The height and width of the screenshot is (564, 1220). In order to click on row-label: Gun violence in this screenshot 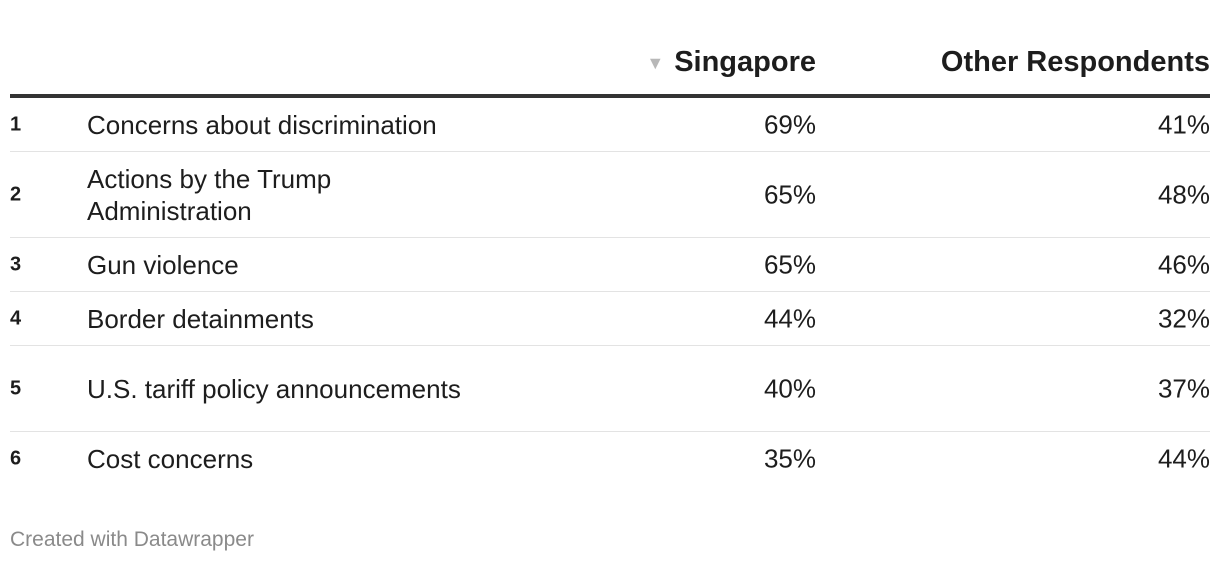, I will do `click(163, 264)`.